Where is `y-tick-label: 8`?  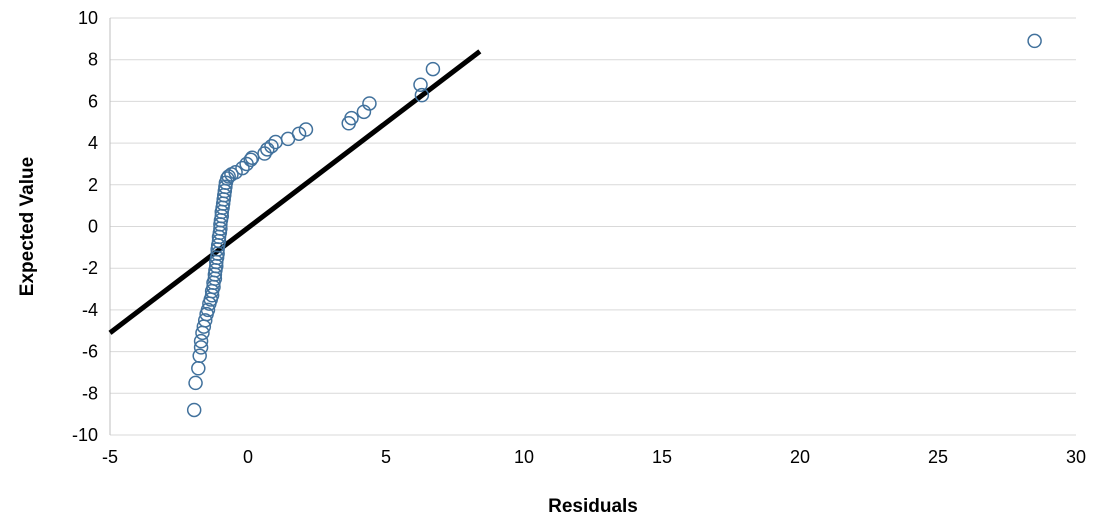
y-tick-label: 8 is located at coordinates (93, 60).